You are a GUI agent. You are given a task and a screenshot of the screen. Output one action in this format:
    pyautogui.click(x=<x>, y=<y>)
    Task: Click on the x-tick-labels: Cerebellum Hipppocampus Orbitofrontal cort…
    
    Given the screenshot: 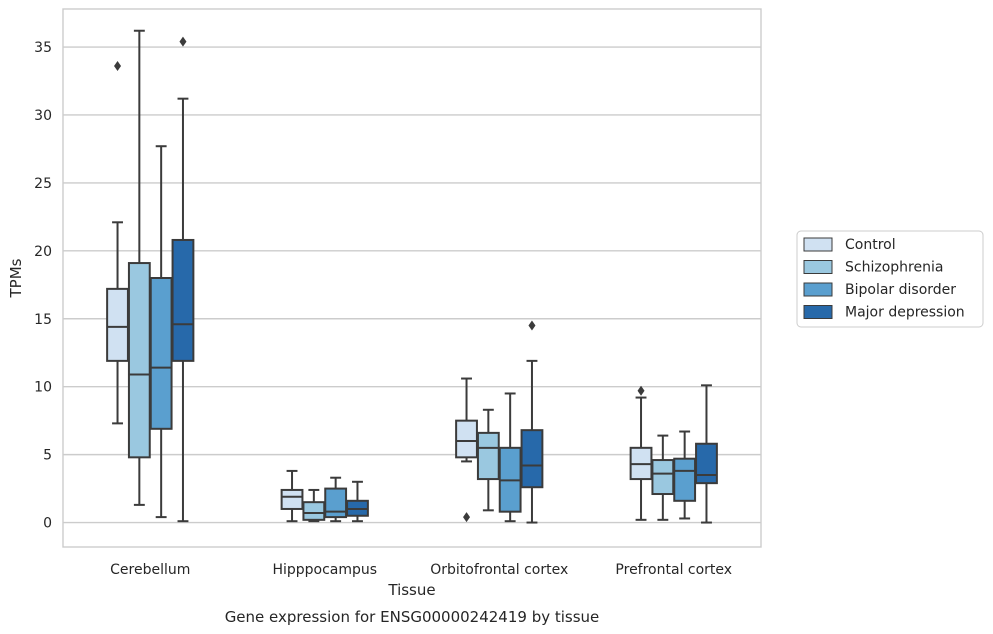 What is the action you would take?
    pyautogui.click(x=421, y=570)
    